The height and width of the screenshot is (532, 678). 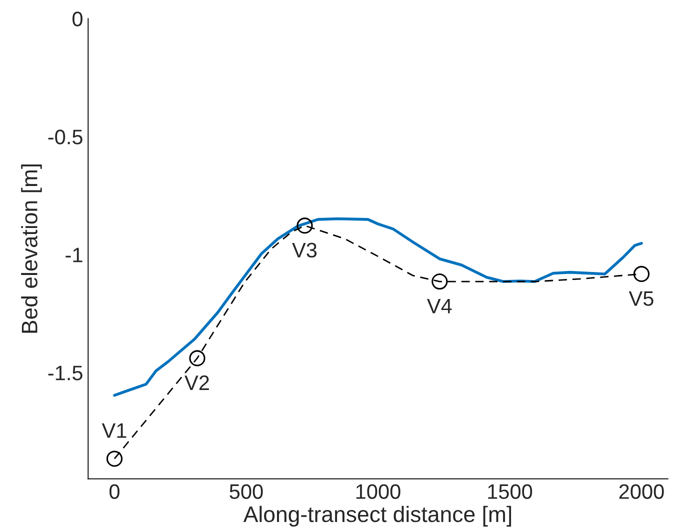 I want to click on x-tick-label: 500, so click(x=246, y=491).